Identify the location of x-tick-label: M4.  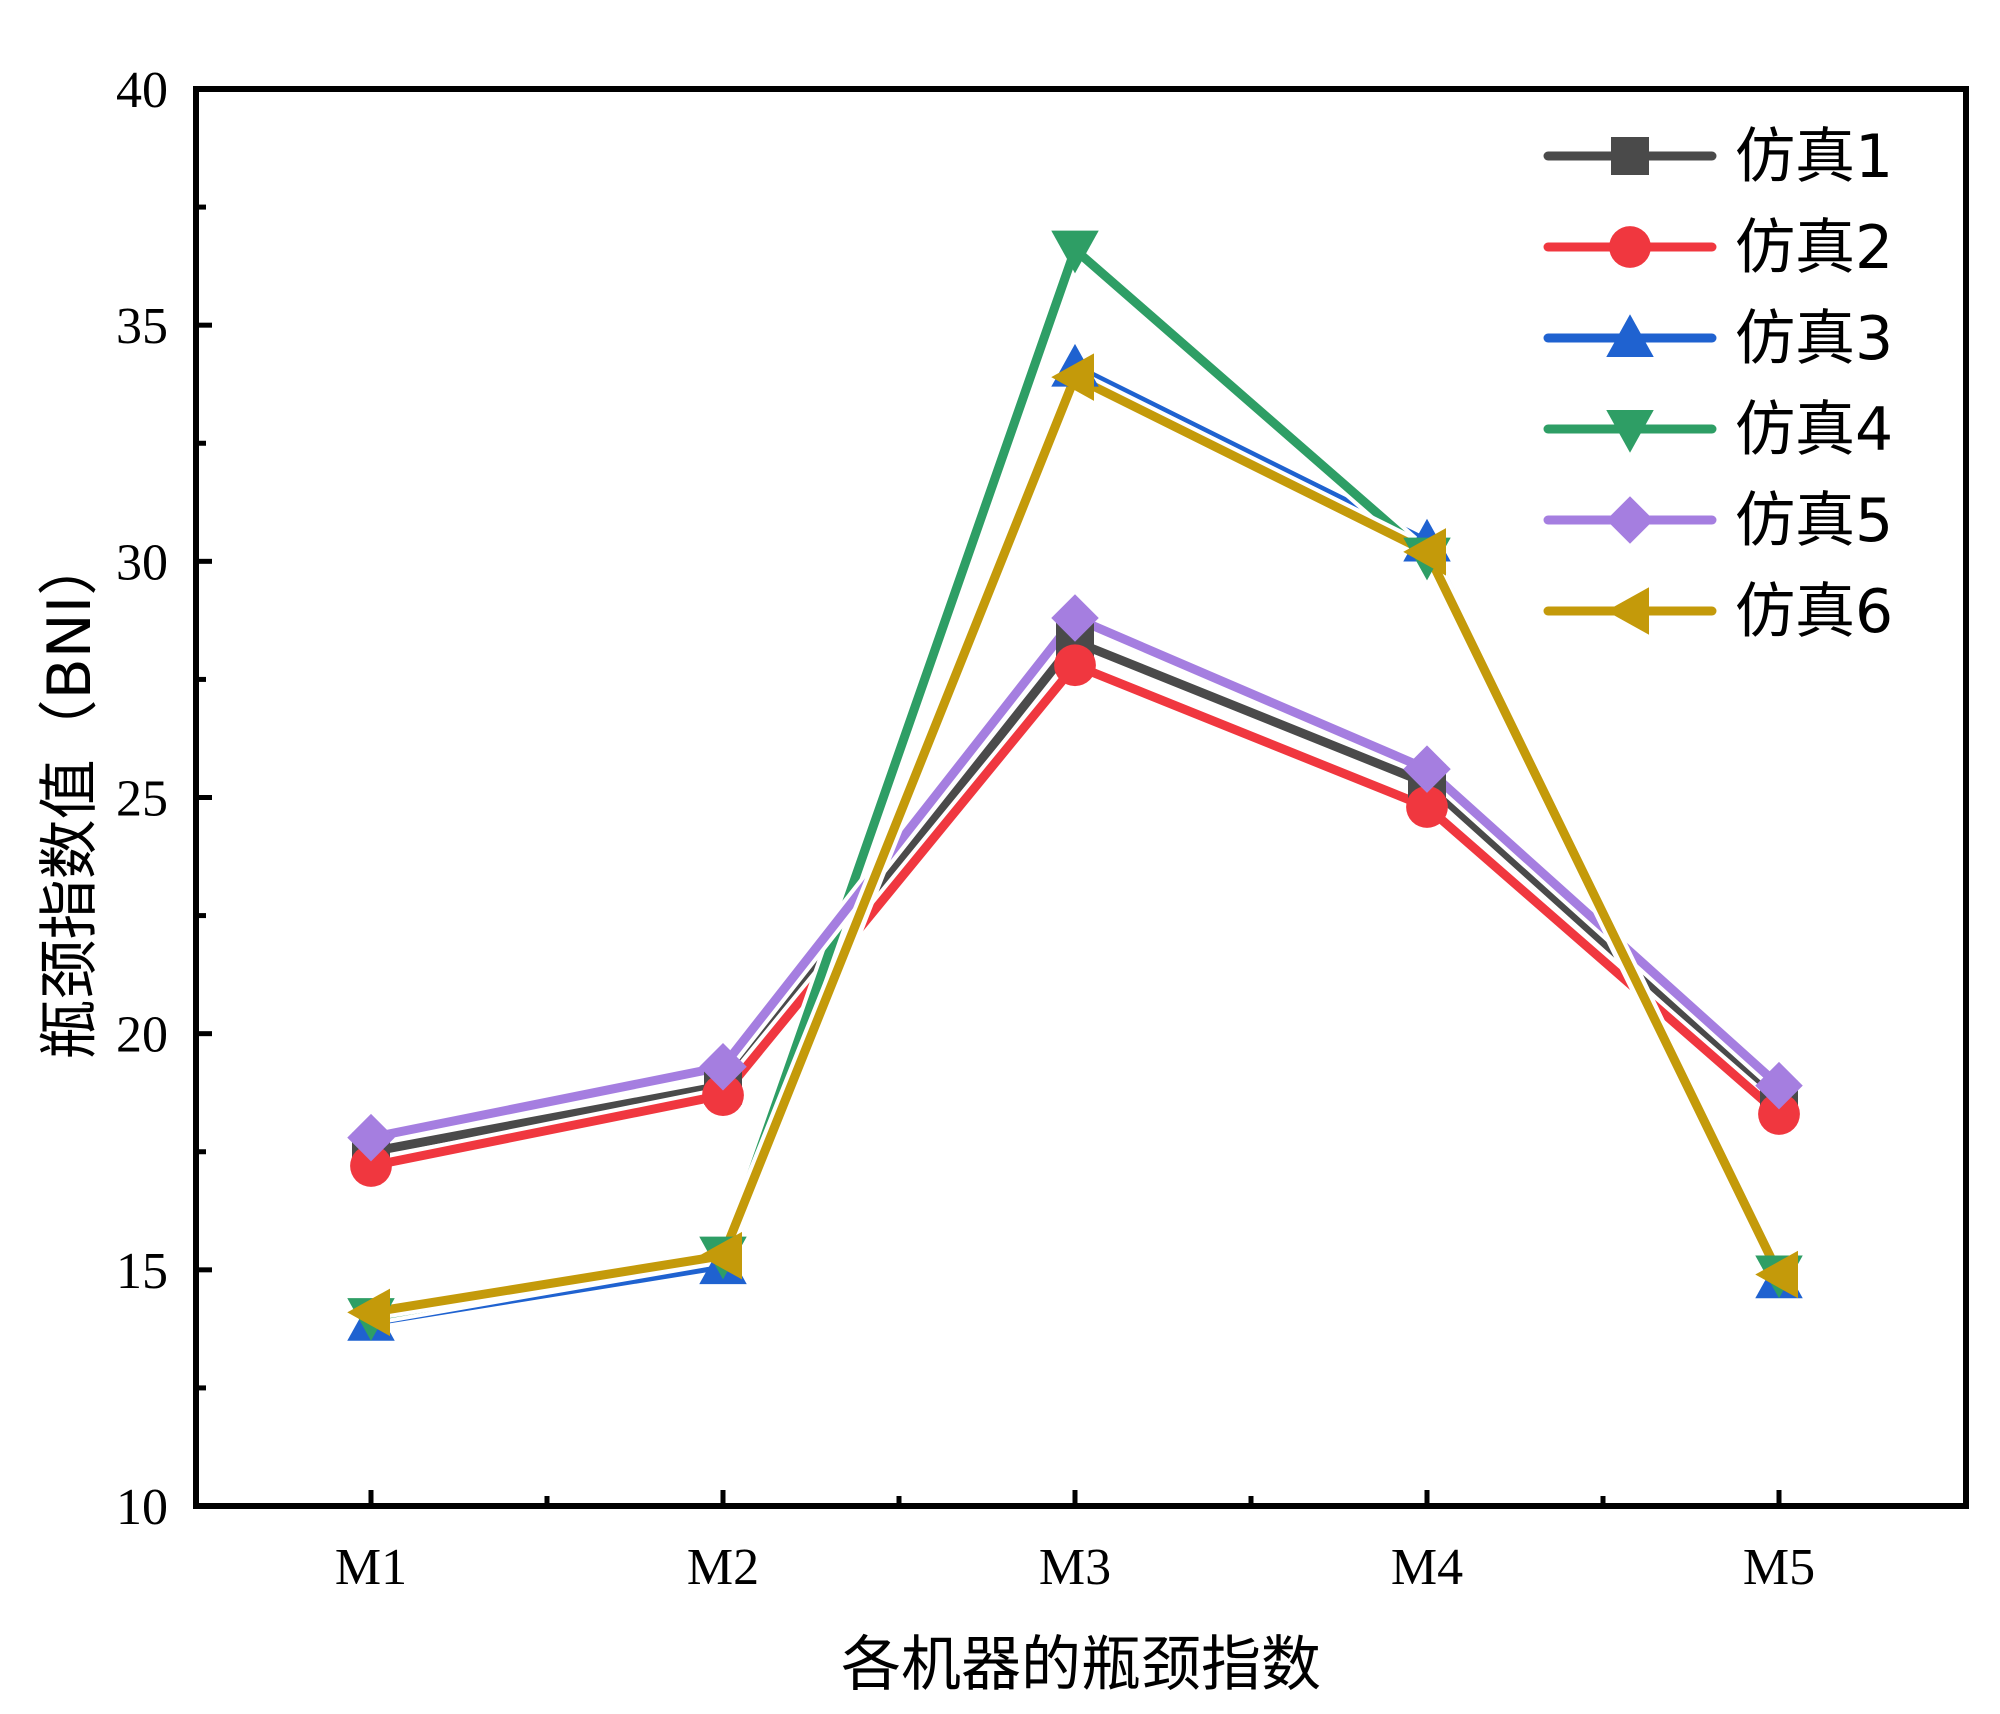
(1427, 1567).